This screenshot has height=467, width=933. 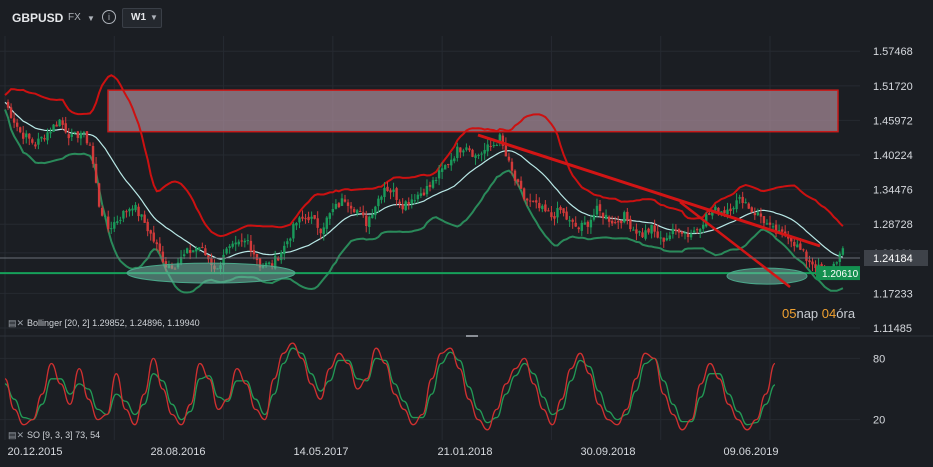 What do you see at coordinates (829, 313) in the screenshot?
I see `countdown-hours: 04` at bounding box center [829, 313].